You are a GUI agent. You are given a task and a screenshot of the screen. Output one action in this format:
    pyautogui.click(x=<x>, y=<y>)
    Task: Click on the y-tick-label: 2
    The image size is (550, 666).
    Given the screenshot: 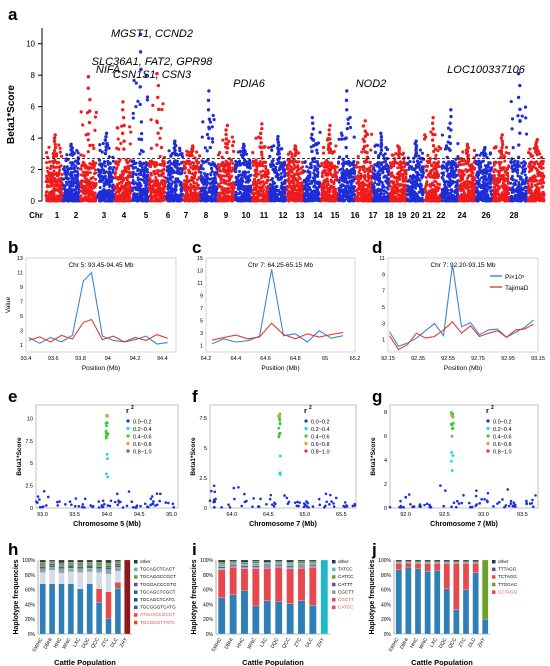 What is the action you would take?
    pyautogui.click(x=33, y=170)
    